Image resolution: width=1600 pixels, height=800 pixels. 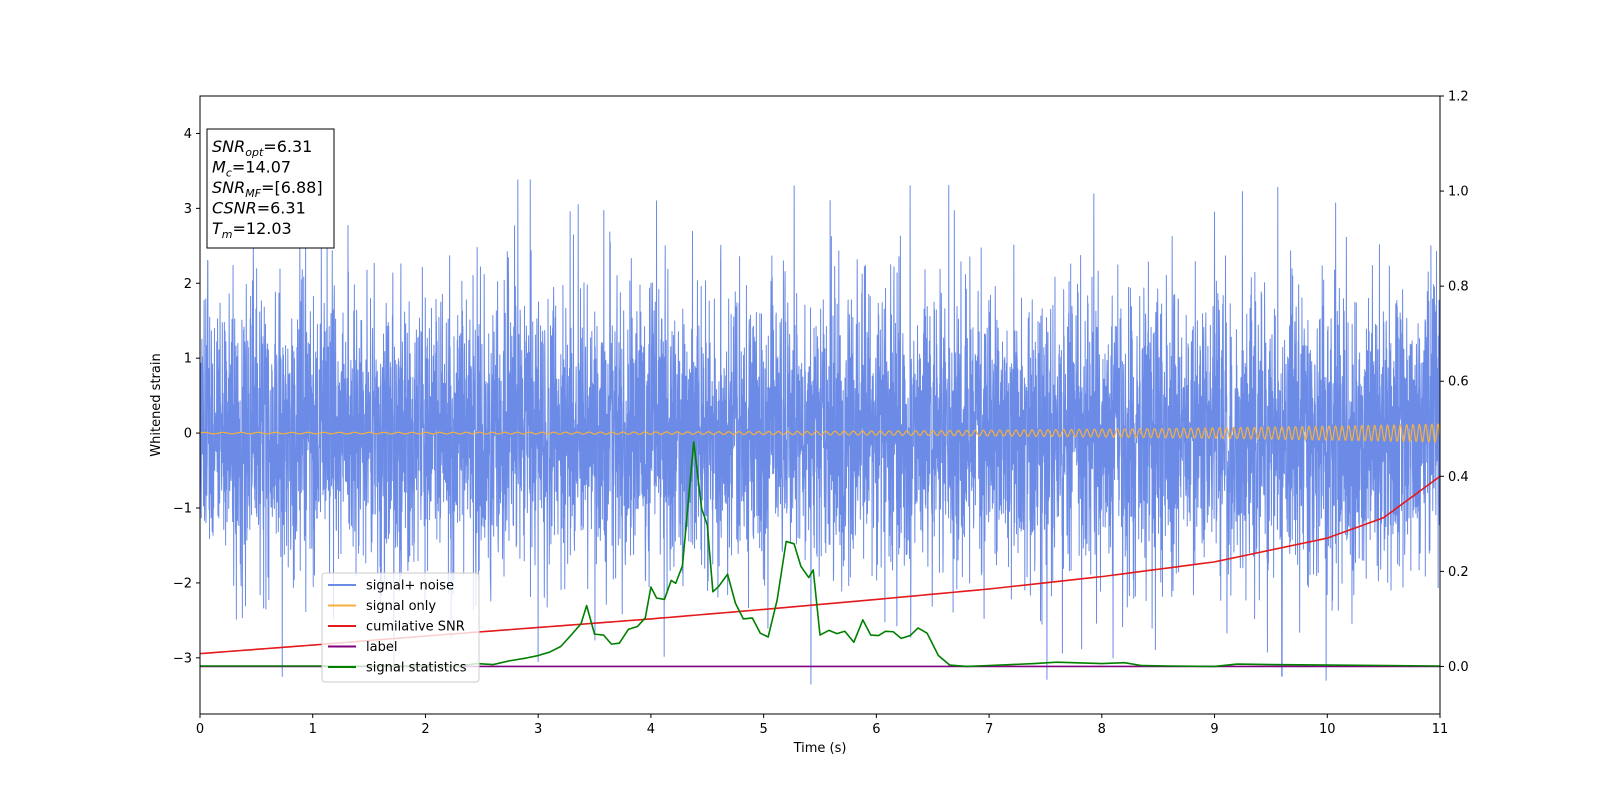 I want to click on y2-tick-label: 1.2, so click(x=1458, y=97).